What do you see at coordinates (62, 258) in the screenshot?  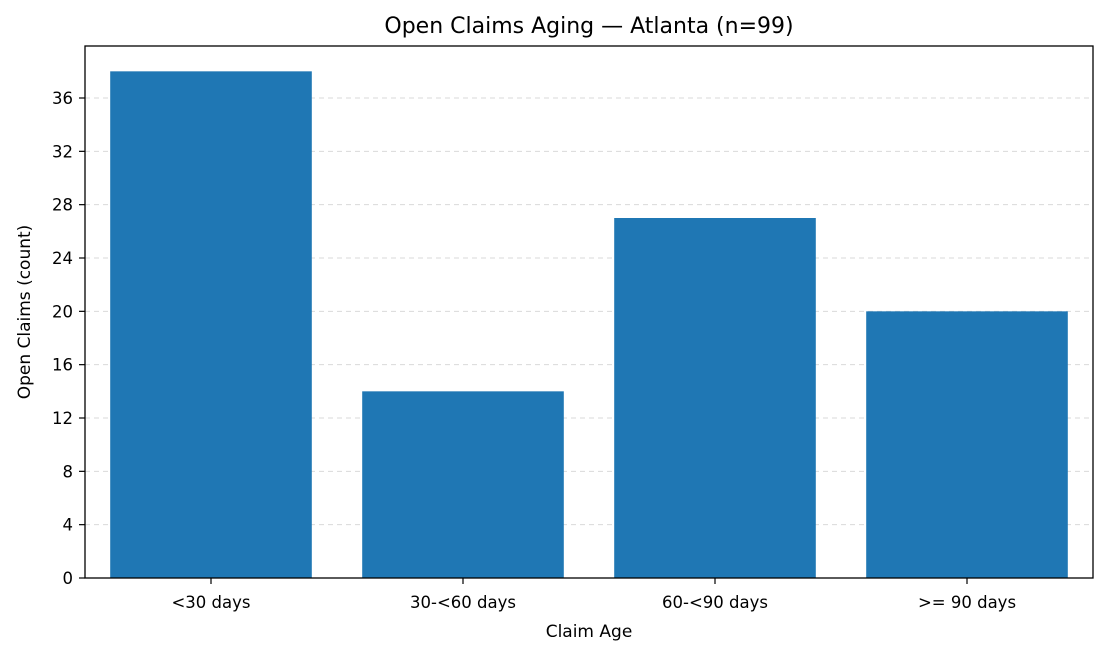 I see `y-tick-label: 24` at bounding box center [62, 258].